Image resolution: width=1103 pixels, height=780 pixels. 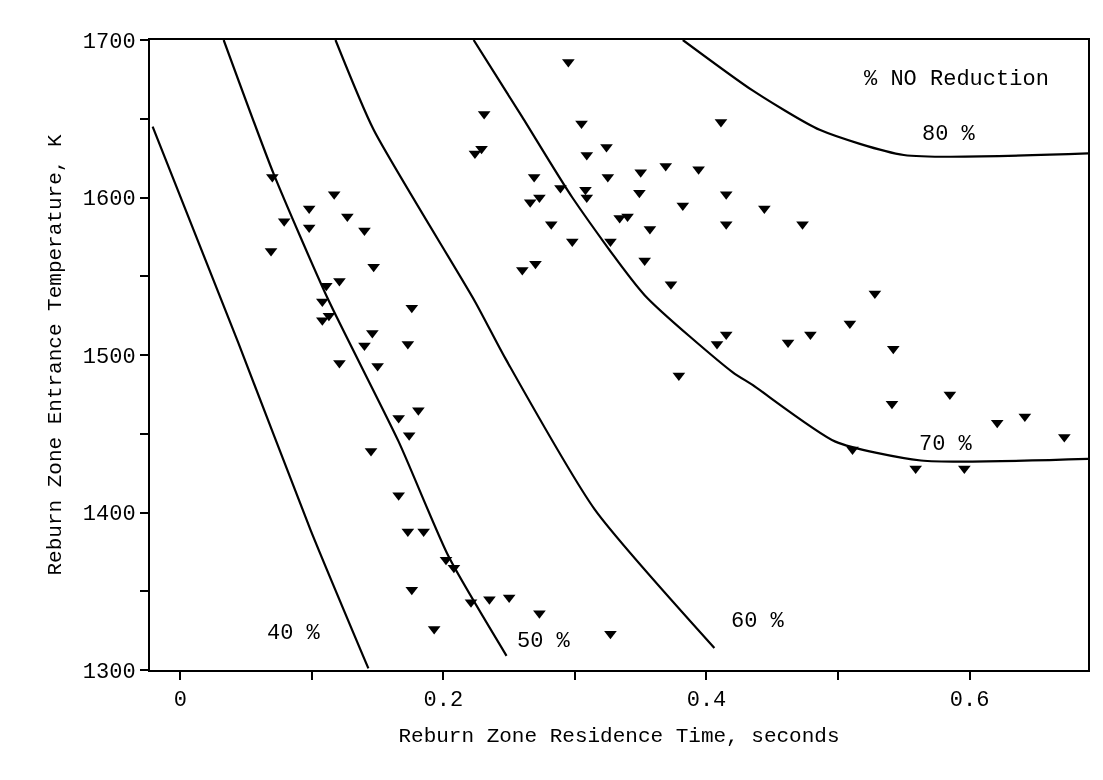 What do you see at coordinates (619, 737) in the screenshot?
I see `x-axis-title: Reburn Zone Residence Time, seconds` at bounding box center [619, 737].